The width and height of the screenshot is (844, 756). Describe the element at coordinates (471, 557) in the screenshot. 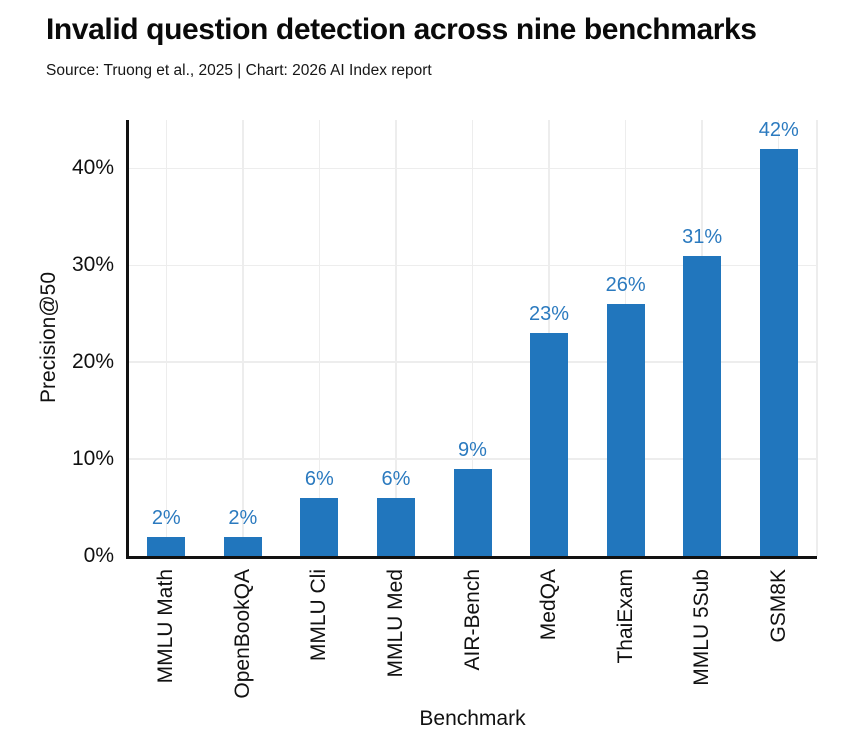

I see `x-axis-line` at that location.